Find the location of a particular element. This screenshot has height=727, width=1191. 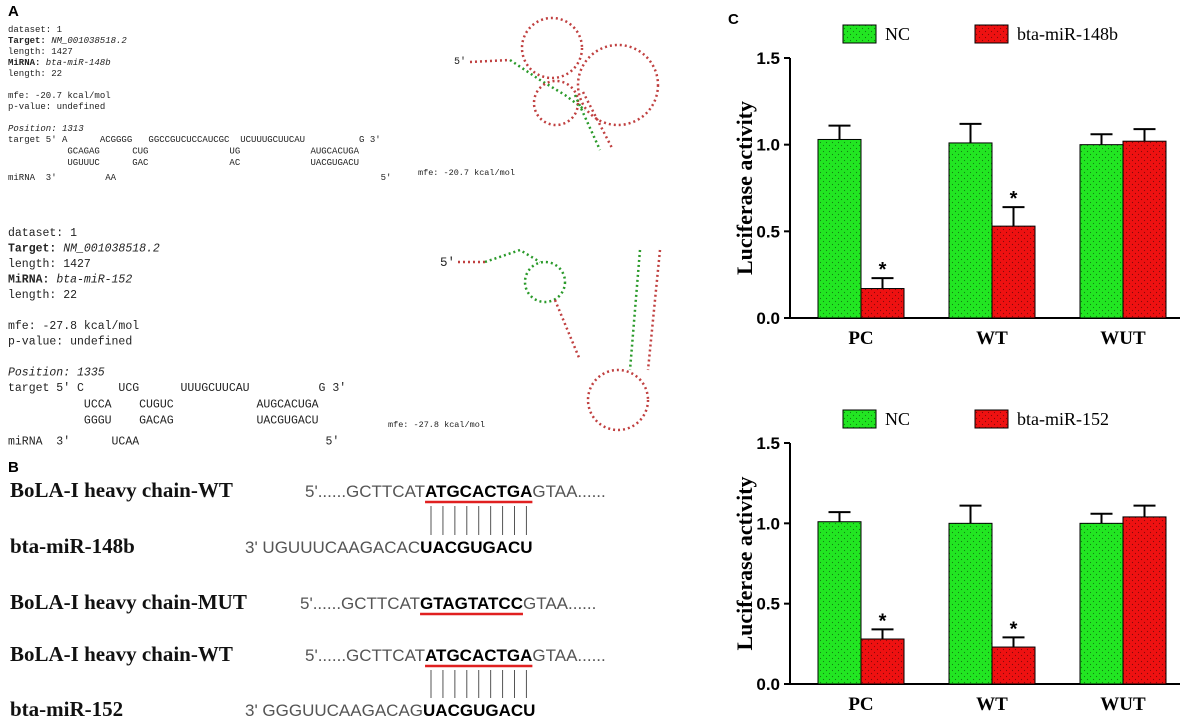

alignment-line: miRNA 3' UCAA 5' is located at coordinates (173, 441).